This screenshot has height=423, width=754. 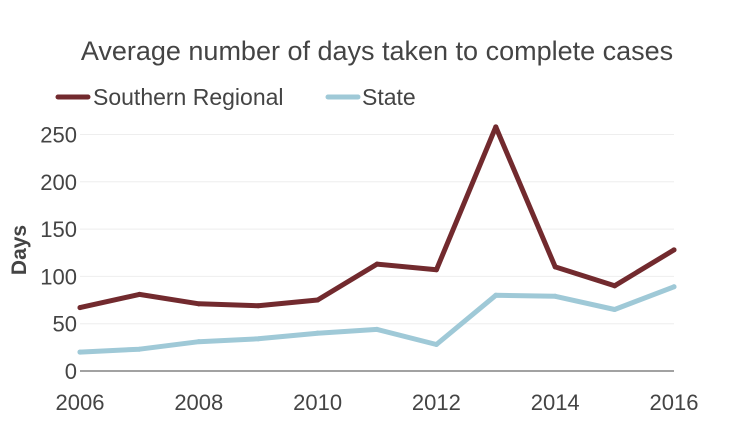 I want to click on x-tick-label: 2010, so click(x=317, y=402).